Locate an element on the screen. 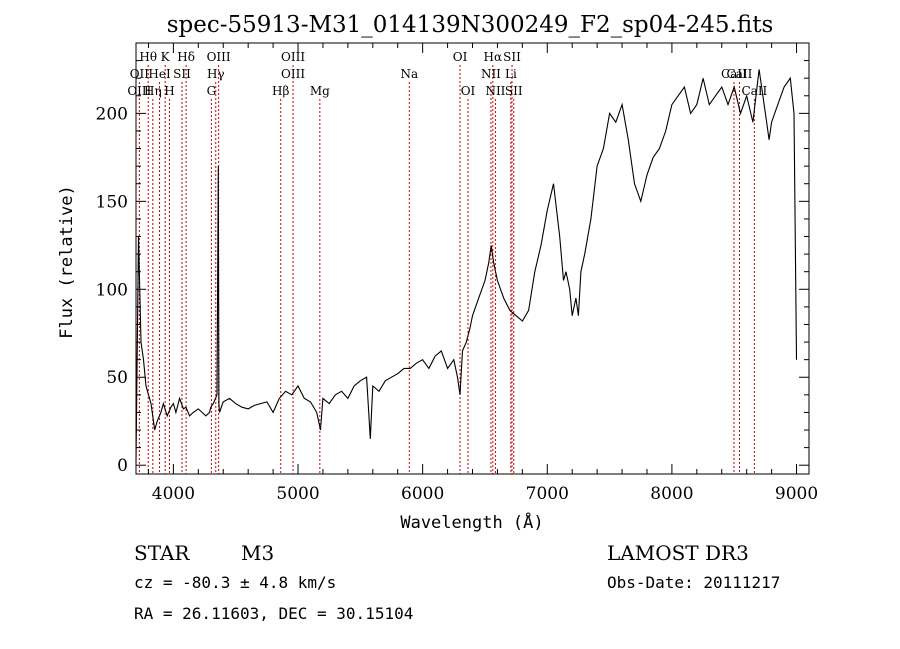 This screenshot has height=649, width=900. object-type: STAR is located at coordinates (162, 553).